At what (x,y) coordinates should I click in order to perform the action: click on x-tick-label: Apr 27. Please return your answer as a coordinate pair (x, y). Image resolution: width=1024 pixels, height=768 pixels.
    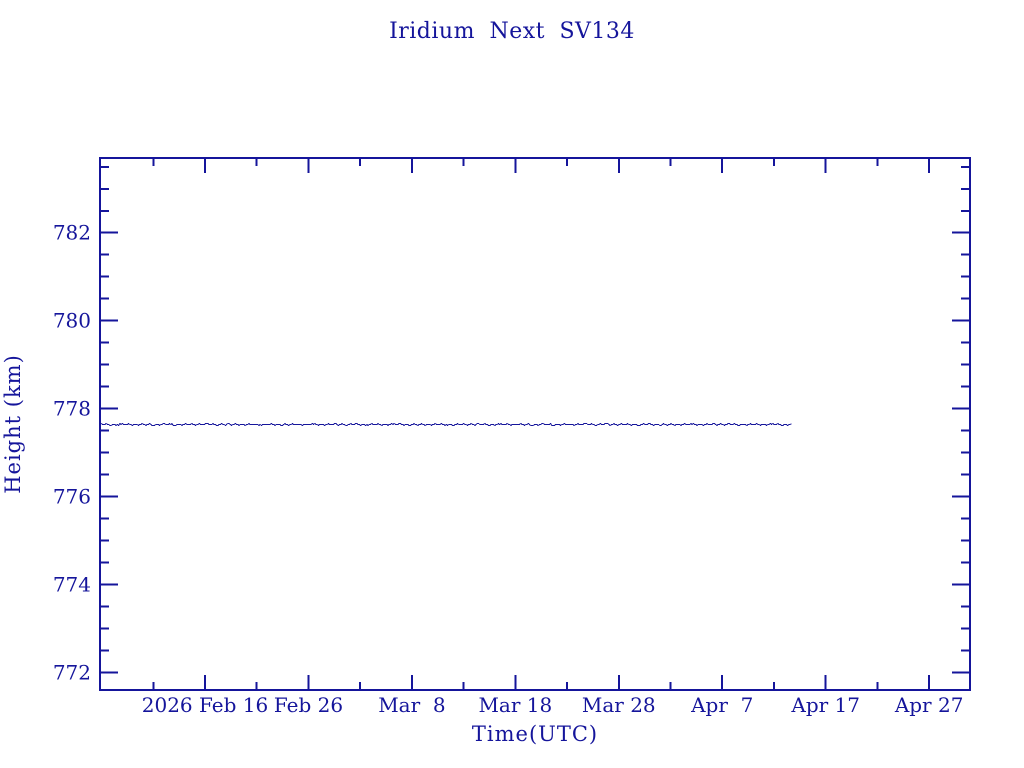
    Looking at the image, I should click on (929, 705).